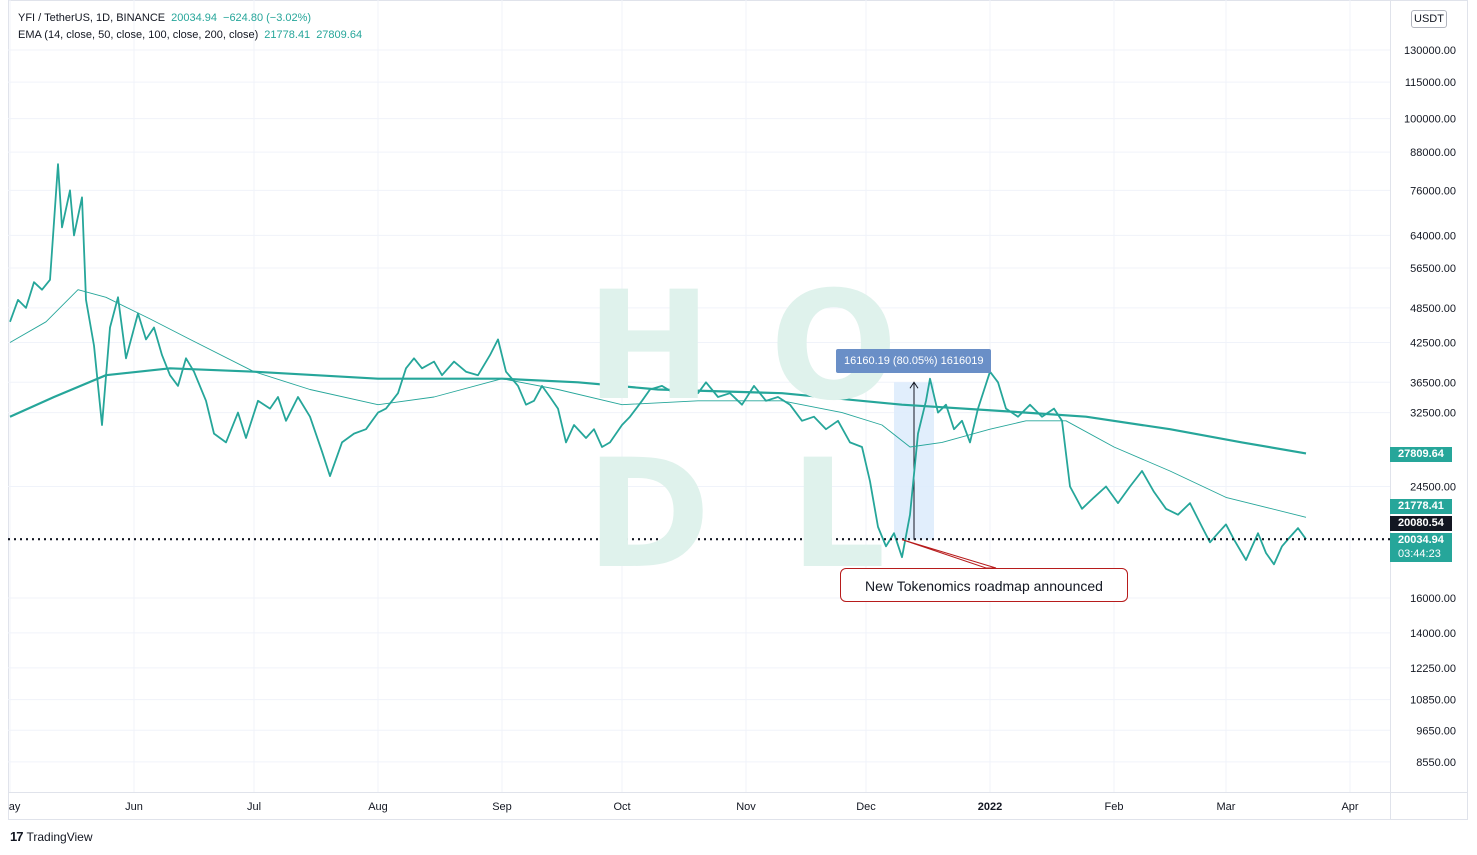 Image resolution: width=1477 pixels, height=855 pixels. Describe the element at coordinates (648, 515) in the screenshot. I see `watermark-letter: D` at that location.